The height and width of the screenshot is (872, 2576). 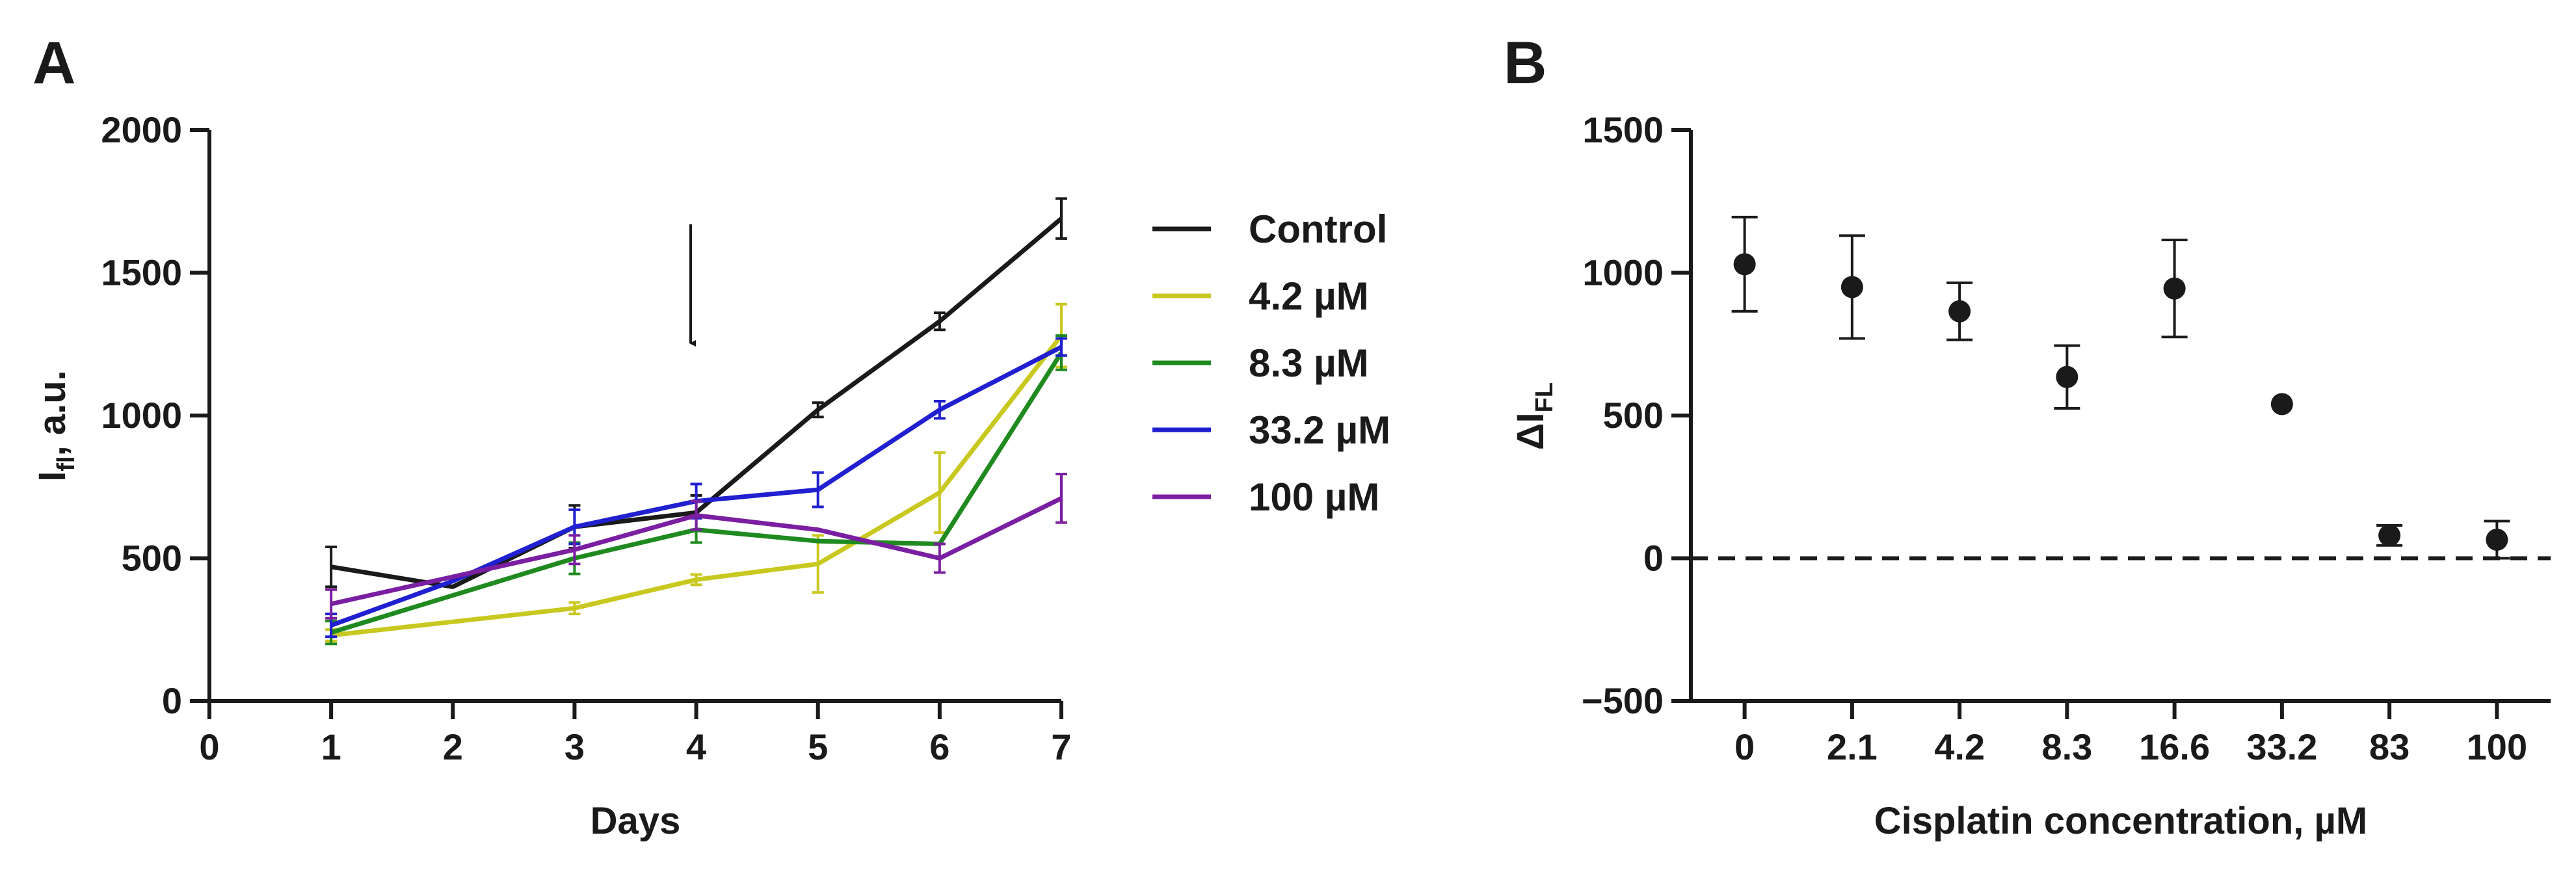 What do you see at coordinates (55, 426) in the screenshot?
I see `panel-a-y-axis-title: Ifl, a.u.` at bounding box center [55, 426].